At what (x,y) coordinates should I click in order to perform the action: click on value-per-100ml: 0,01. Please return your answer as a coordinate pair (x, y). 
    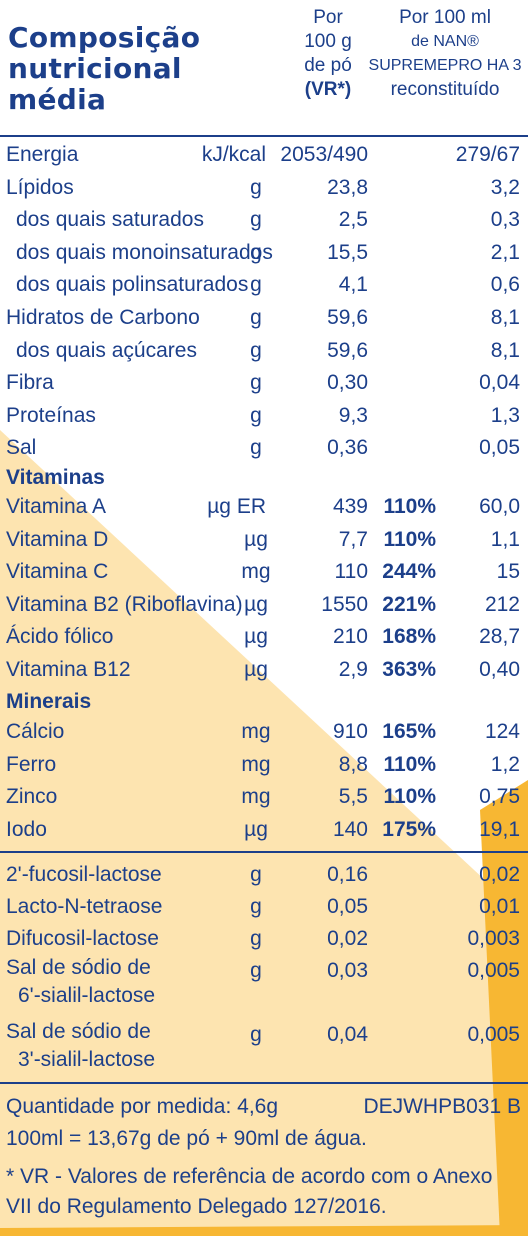
    Looking at the image, I should click on (499, 906).